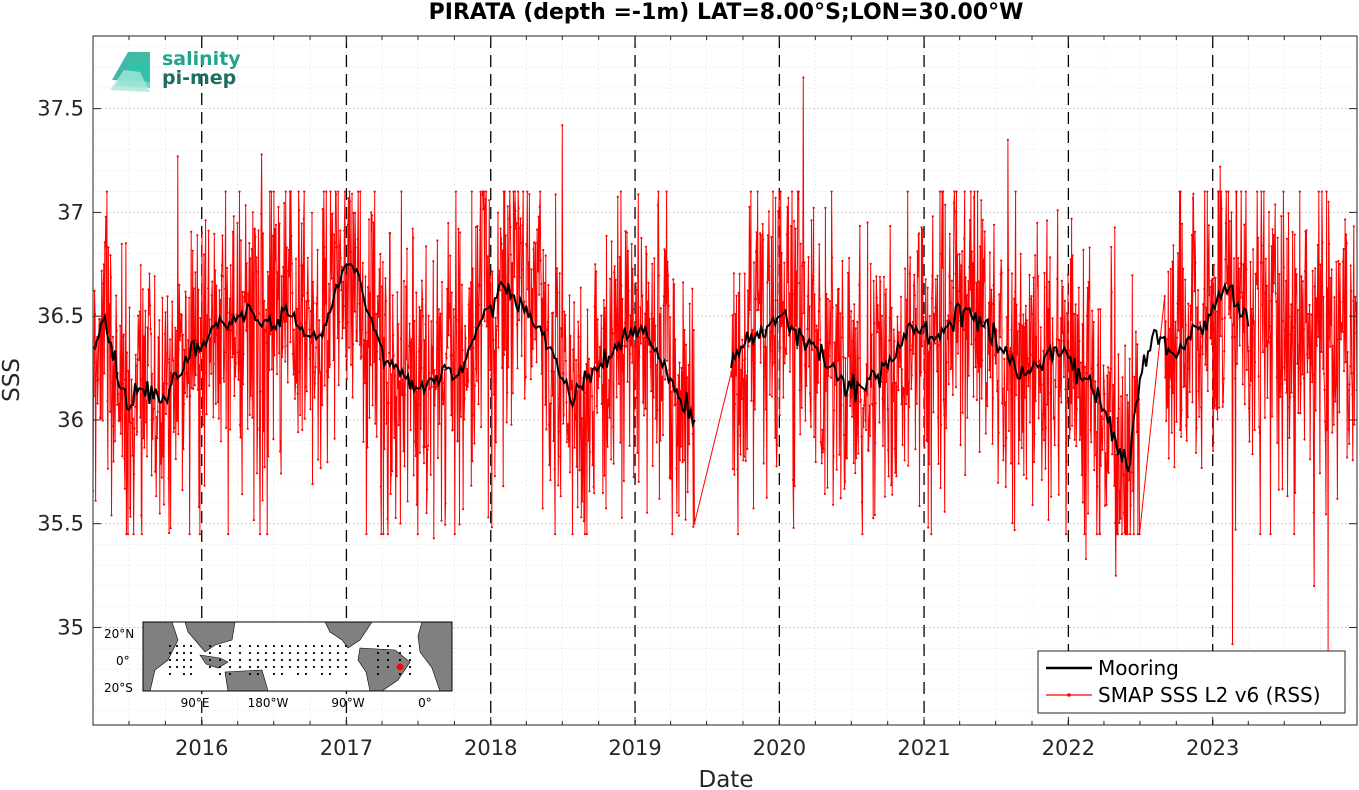  Describe the element at coordinates (346, 748) in the screenshot. I see `x-tick-label: 2017` at that location.